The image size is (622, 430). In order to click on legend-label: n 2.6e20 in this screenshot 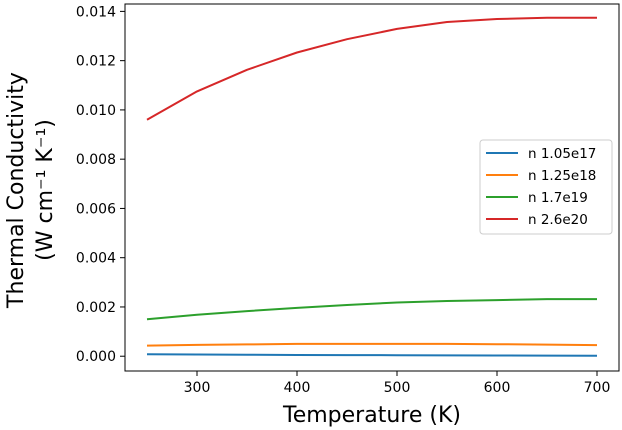, I will do `click(558, 220)`.